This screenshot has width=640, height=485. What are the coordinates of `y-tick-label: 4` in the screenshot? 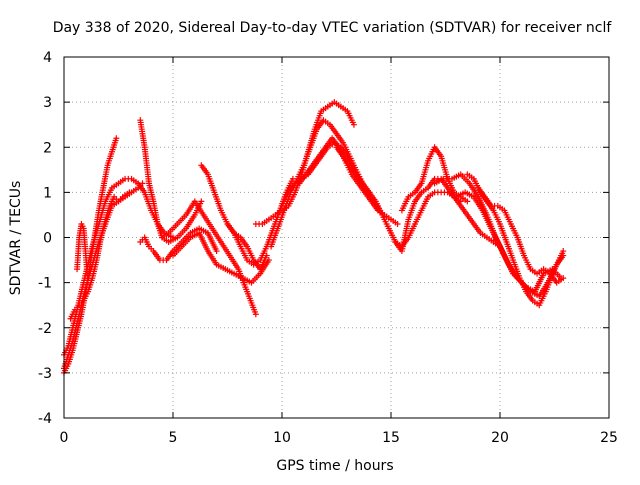 It's located at (47, 58).